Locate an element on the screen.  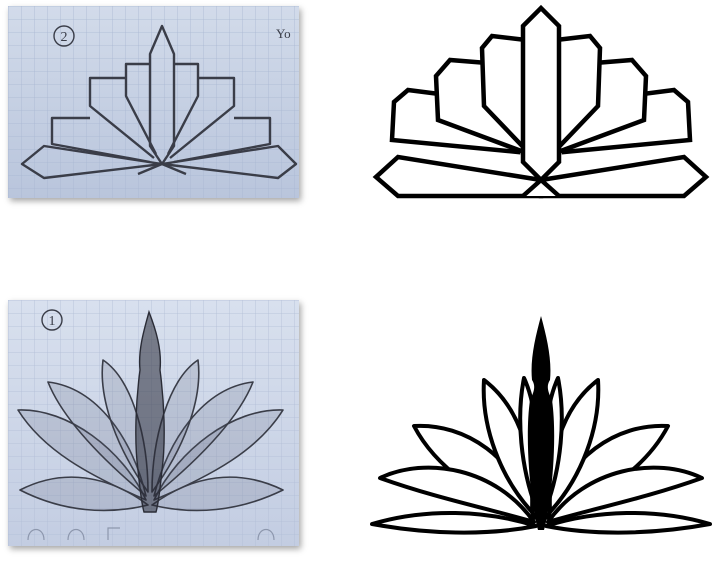
pencil-figure is located at coordinates (150, 411).